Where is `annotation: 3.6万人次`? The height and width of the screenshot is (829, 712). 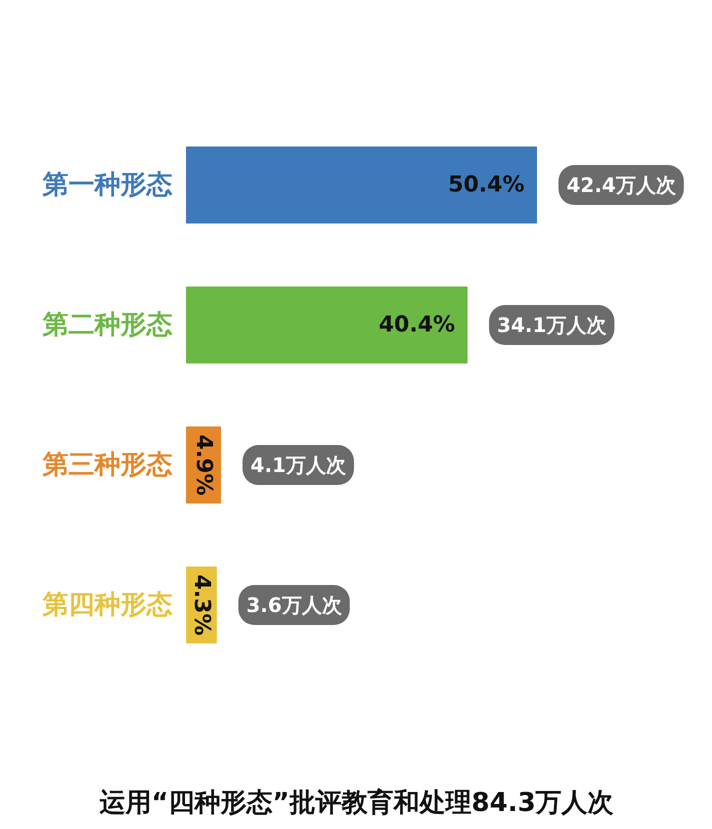 annotation: 3.6万人次 is located at coordinates (294, 605).